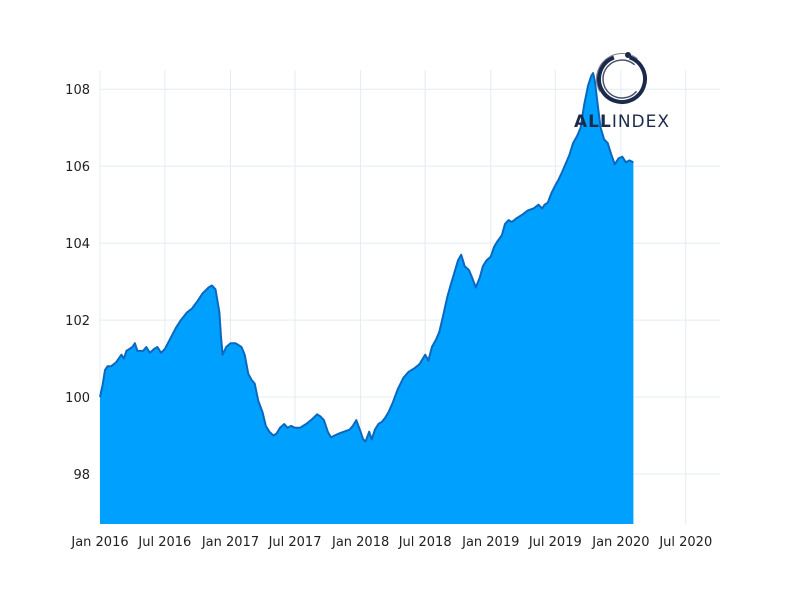  What do you see at coordinates (555, 542) in the screenshot?
I see `x-tick-label: Jul 2019` at bounding box center [555, 542].